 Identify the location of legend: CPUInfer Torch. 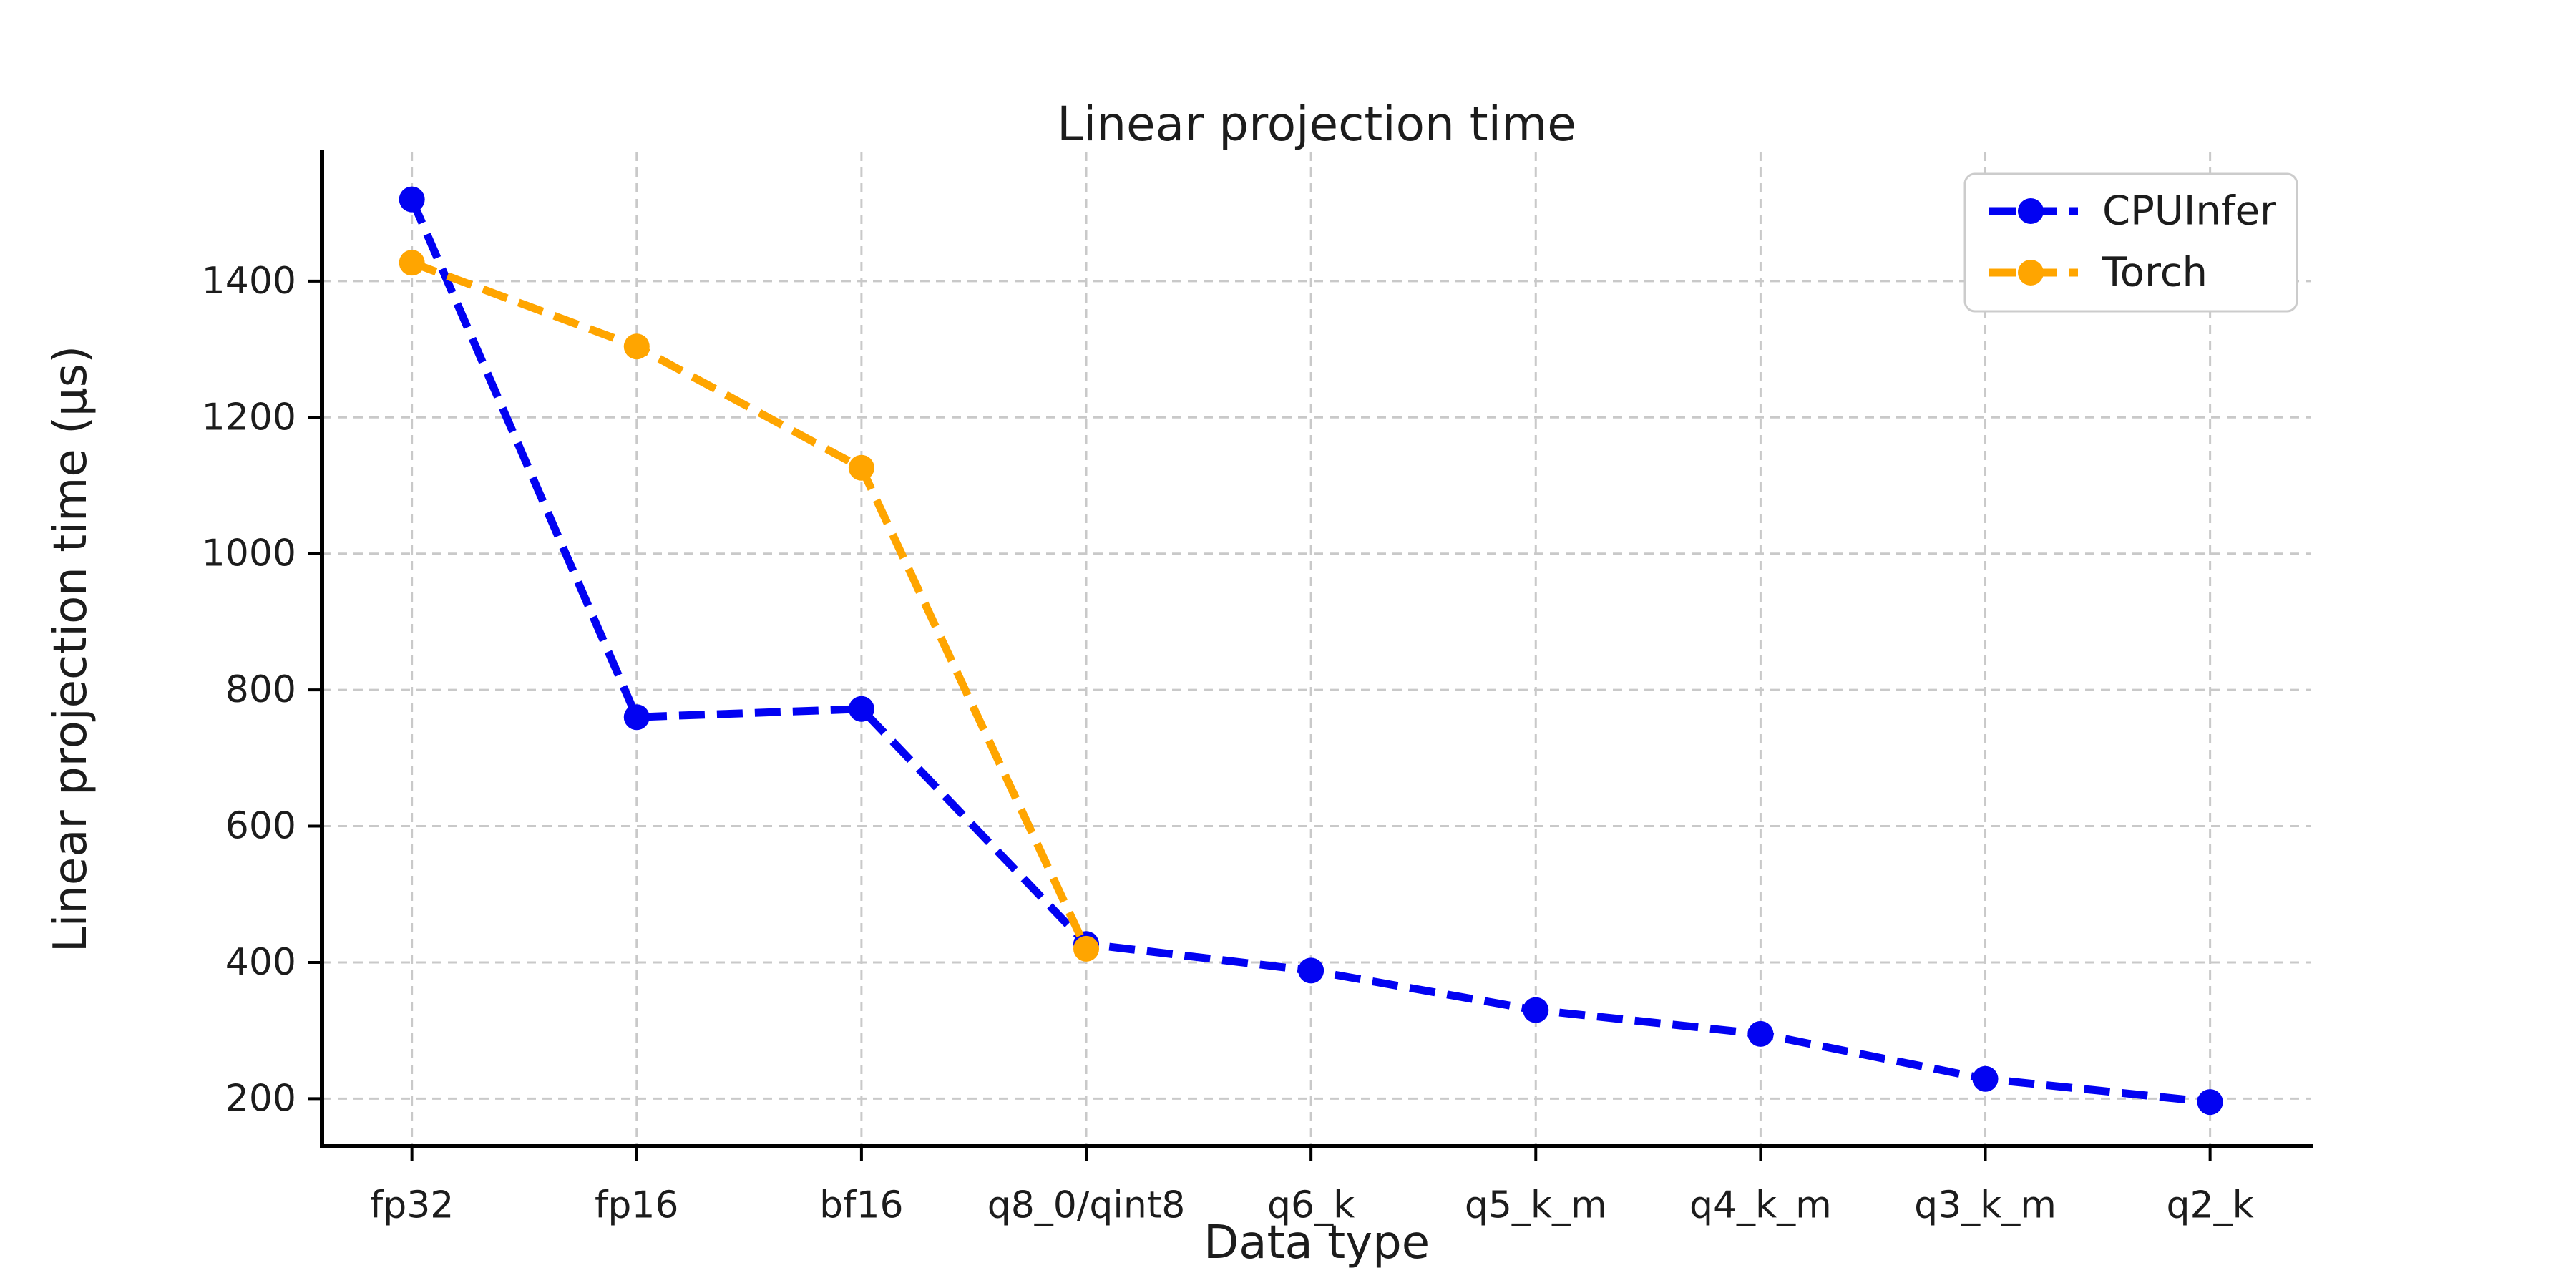
(2130, 242).